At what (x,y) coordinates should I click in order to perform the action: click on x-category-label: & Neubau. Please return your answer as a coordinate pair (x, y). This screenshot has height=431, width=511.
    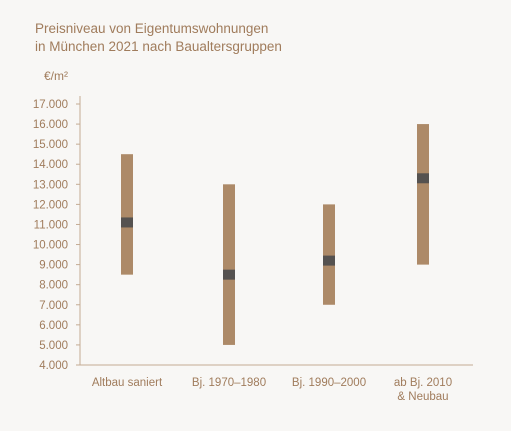
    Looking at the image, I should click on (422, 397).